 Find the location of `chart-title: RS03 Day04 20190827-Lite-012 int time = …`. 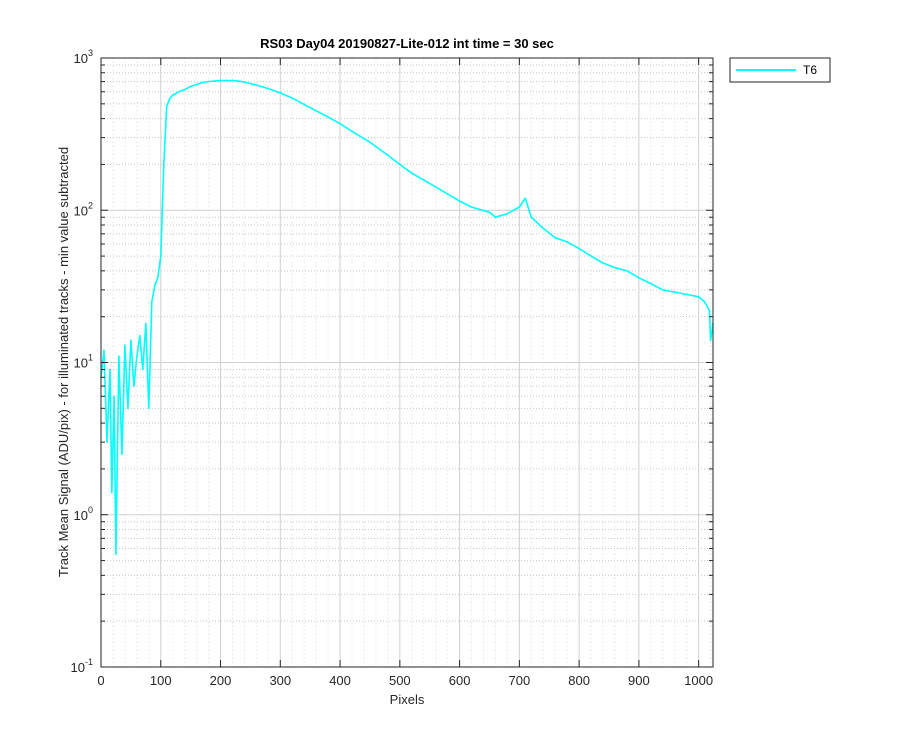

chart-title: RS03 Day04 20190827-Lite-012 int time = … is located at coordinates (407, 43).